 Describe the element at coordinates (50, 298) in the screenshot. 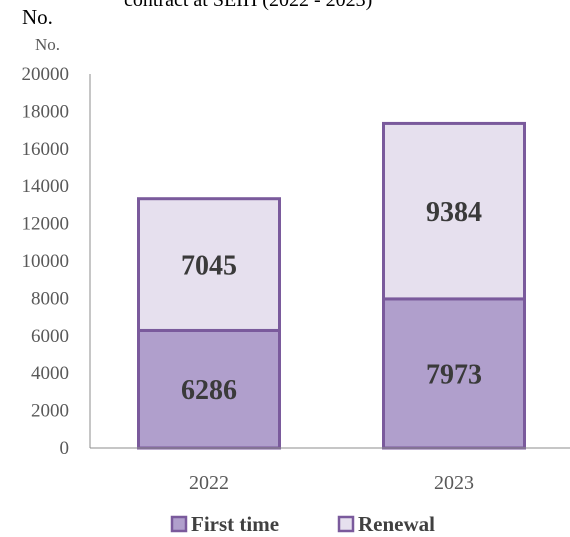

I see `y-tick-label: 8000` at that location.